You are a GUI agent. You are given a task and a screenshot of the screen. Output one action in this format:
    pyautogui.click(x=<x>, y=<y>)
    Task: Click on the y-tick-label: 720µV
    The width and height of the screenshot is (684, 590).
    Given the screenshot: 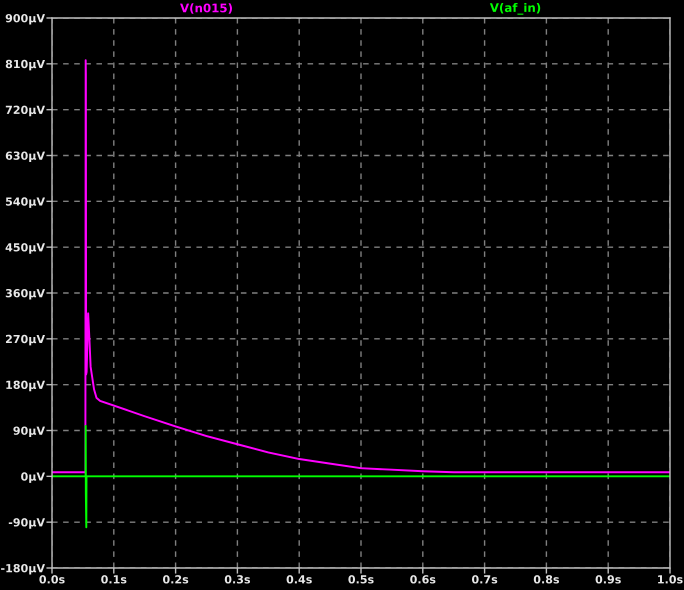 What is the action you would take?
    pyautogui.click(x=26, y=111)
    